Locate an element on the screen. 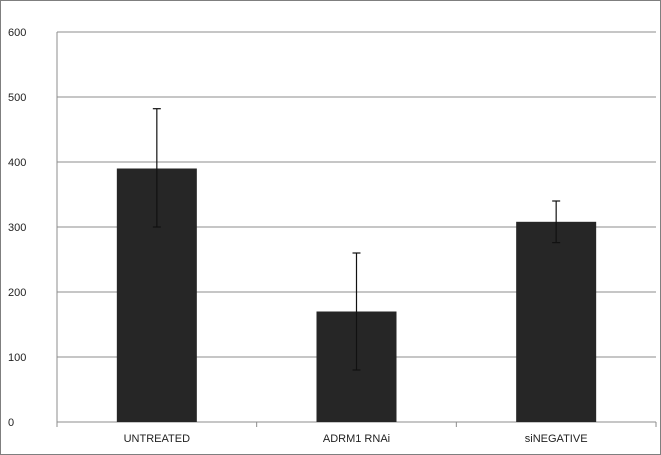 This screenshot has width=661, height=455. y-tick-labels: 0 100 200 300 400 500 600 is located at coordinates (17, 228).